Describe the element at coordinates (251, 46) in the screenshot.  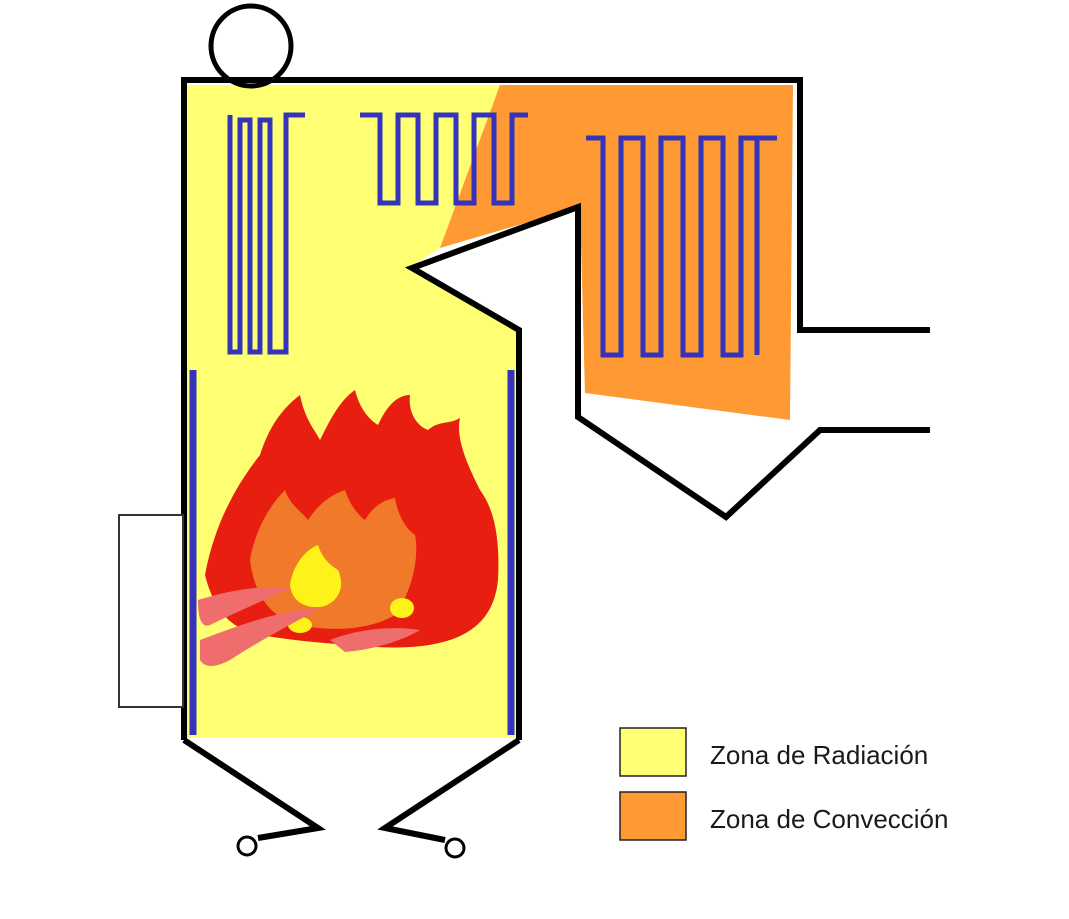
I see `steam-drum-icon` at that location.